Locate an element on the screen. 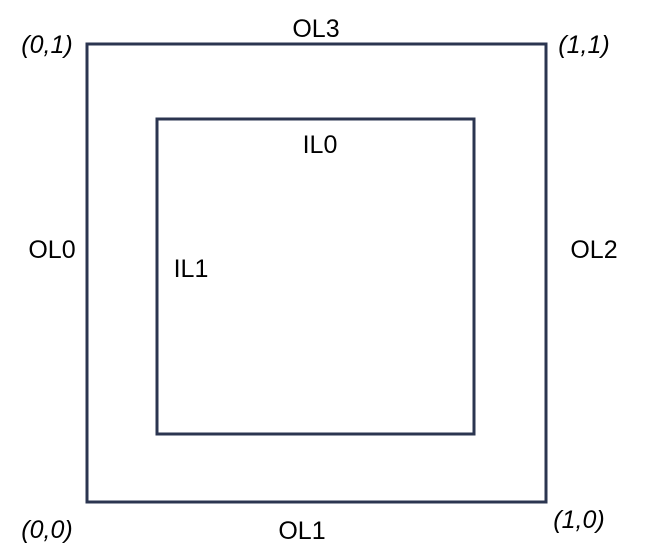 The image size is (655, 554). inner-label-left: IL1 is located at coordinates (191, 269).